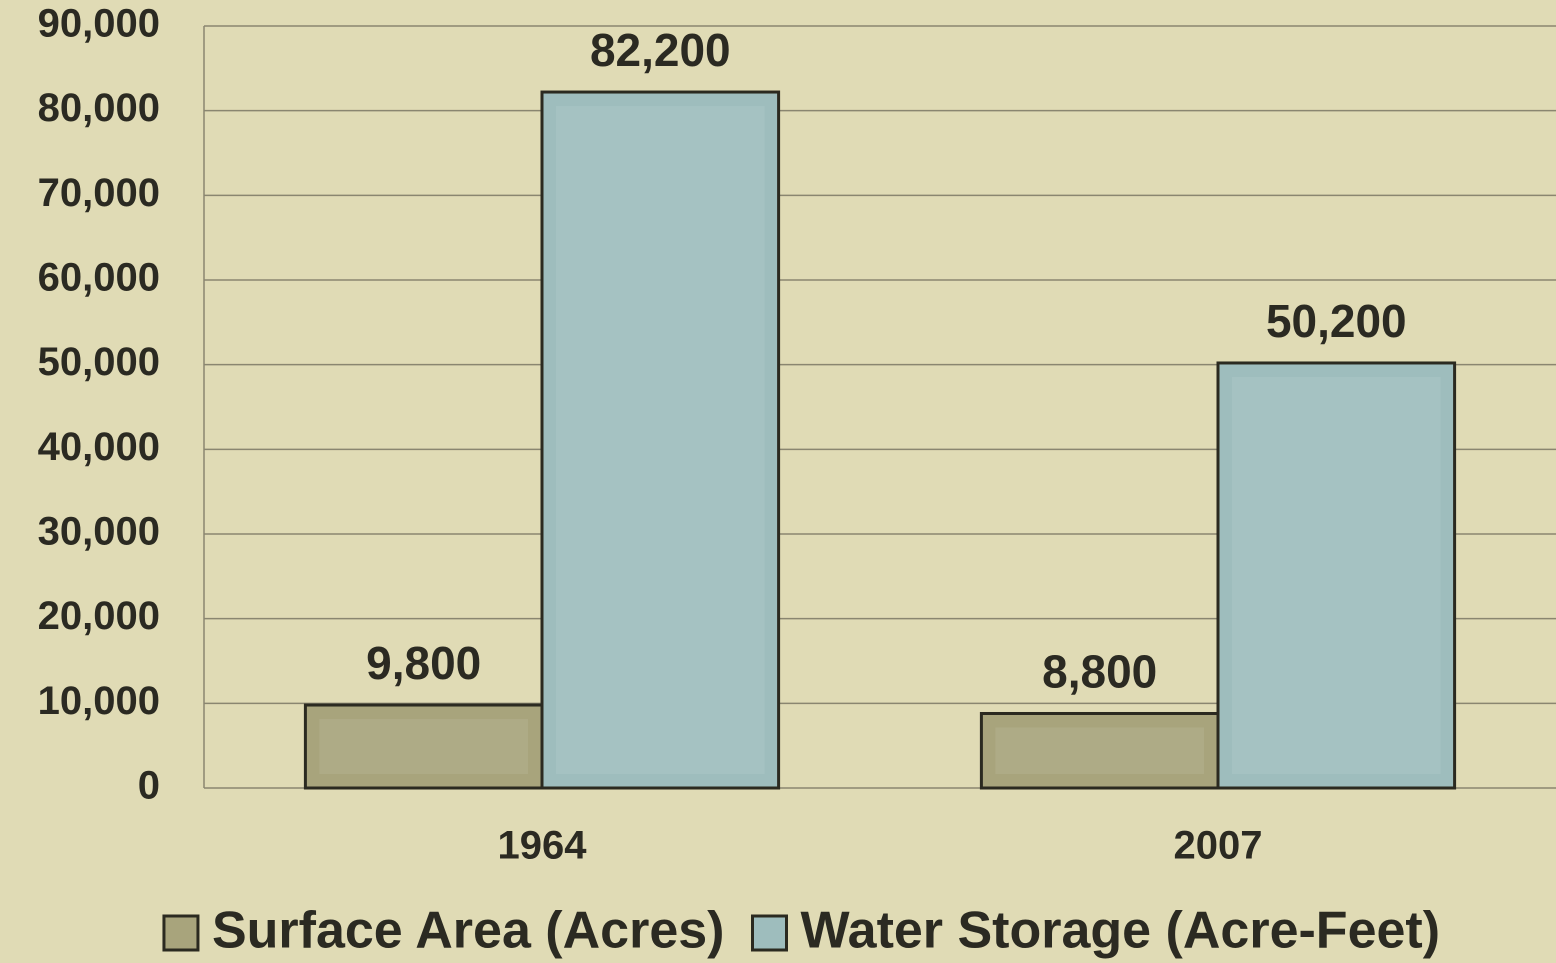 The image size is (1556, 963). I want to click on y-tick-label: 50,000, so click(99, 362).